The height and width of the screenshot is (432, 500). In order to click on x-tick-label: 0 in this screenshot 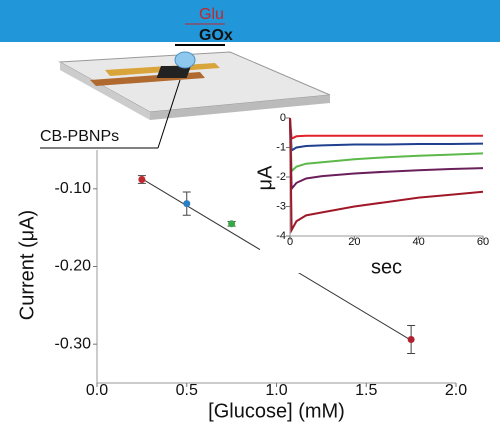, I will do `click(290, 242)`.